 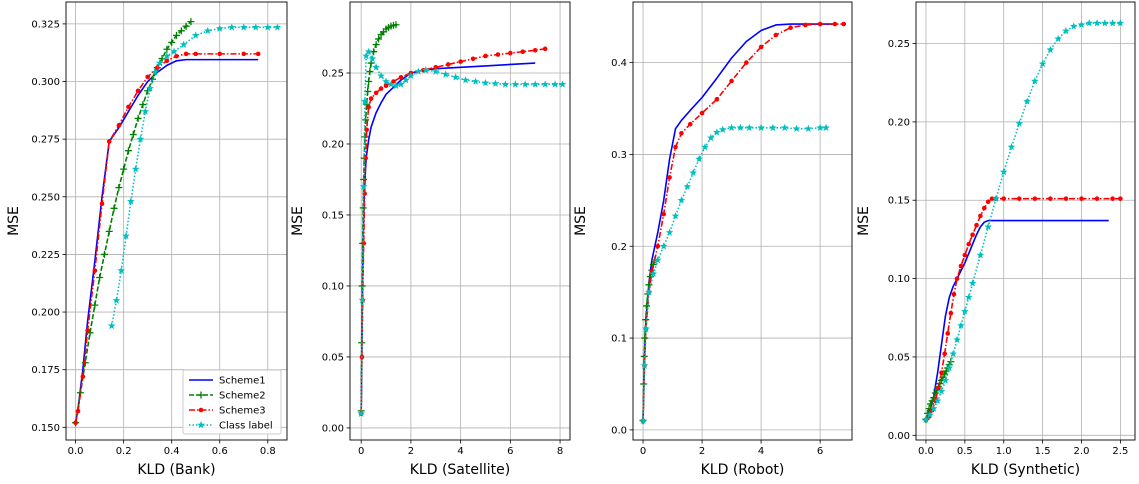 I want to click on legend-label: Class label, so click(x=246, y=426).